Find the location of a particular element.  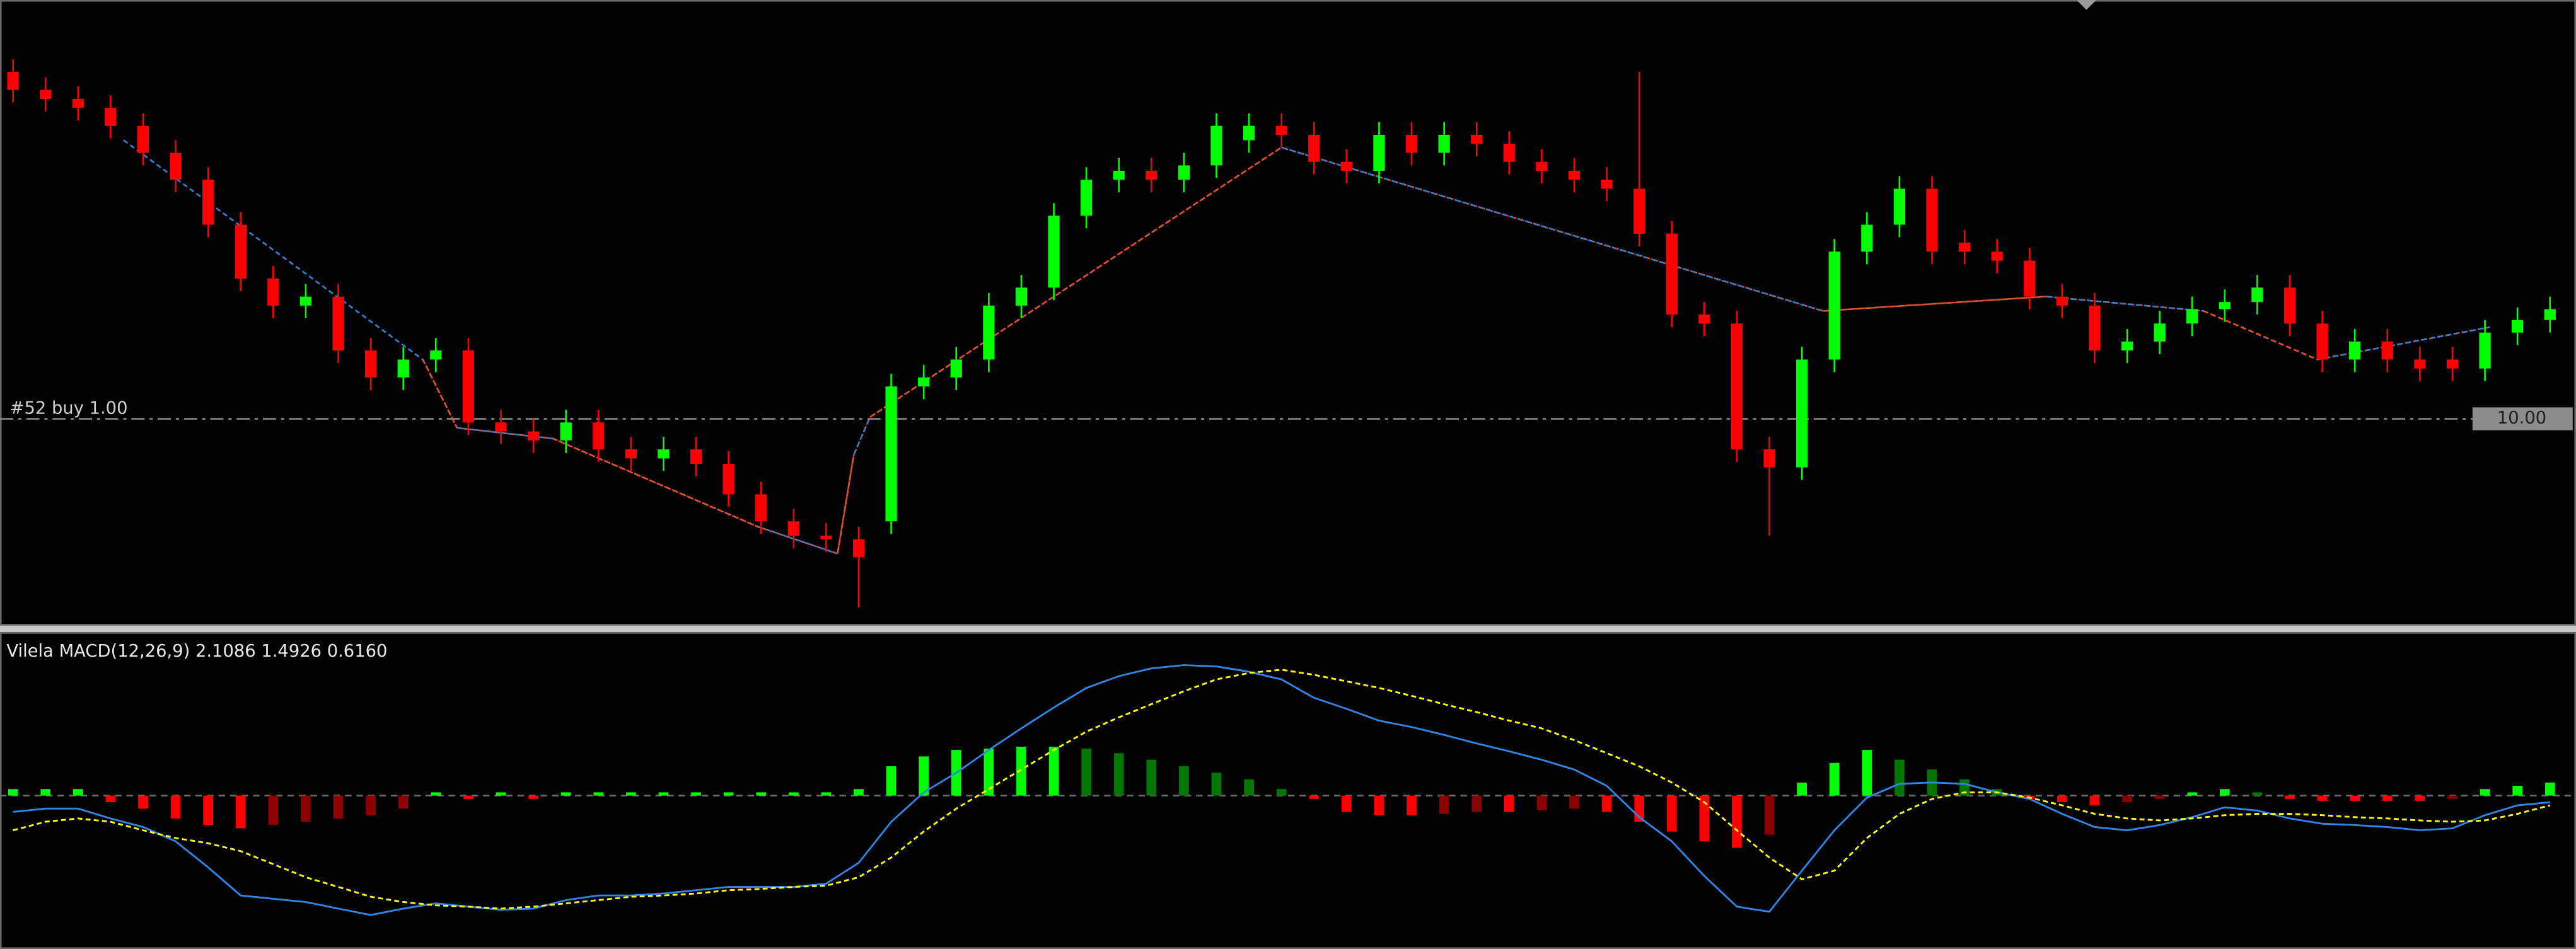

panel-separator is located at coordinates (1288, 629).